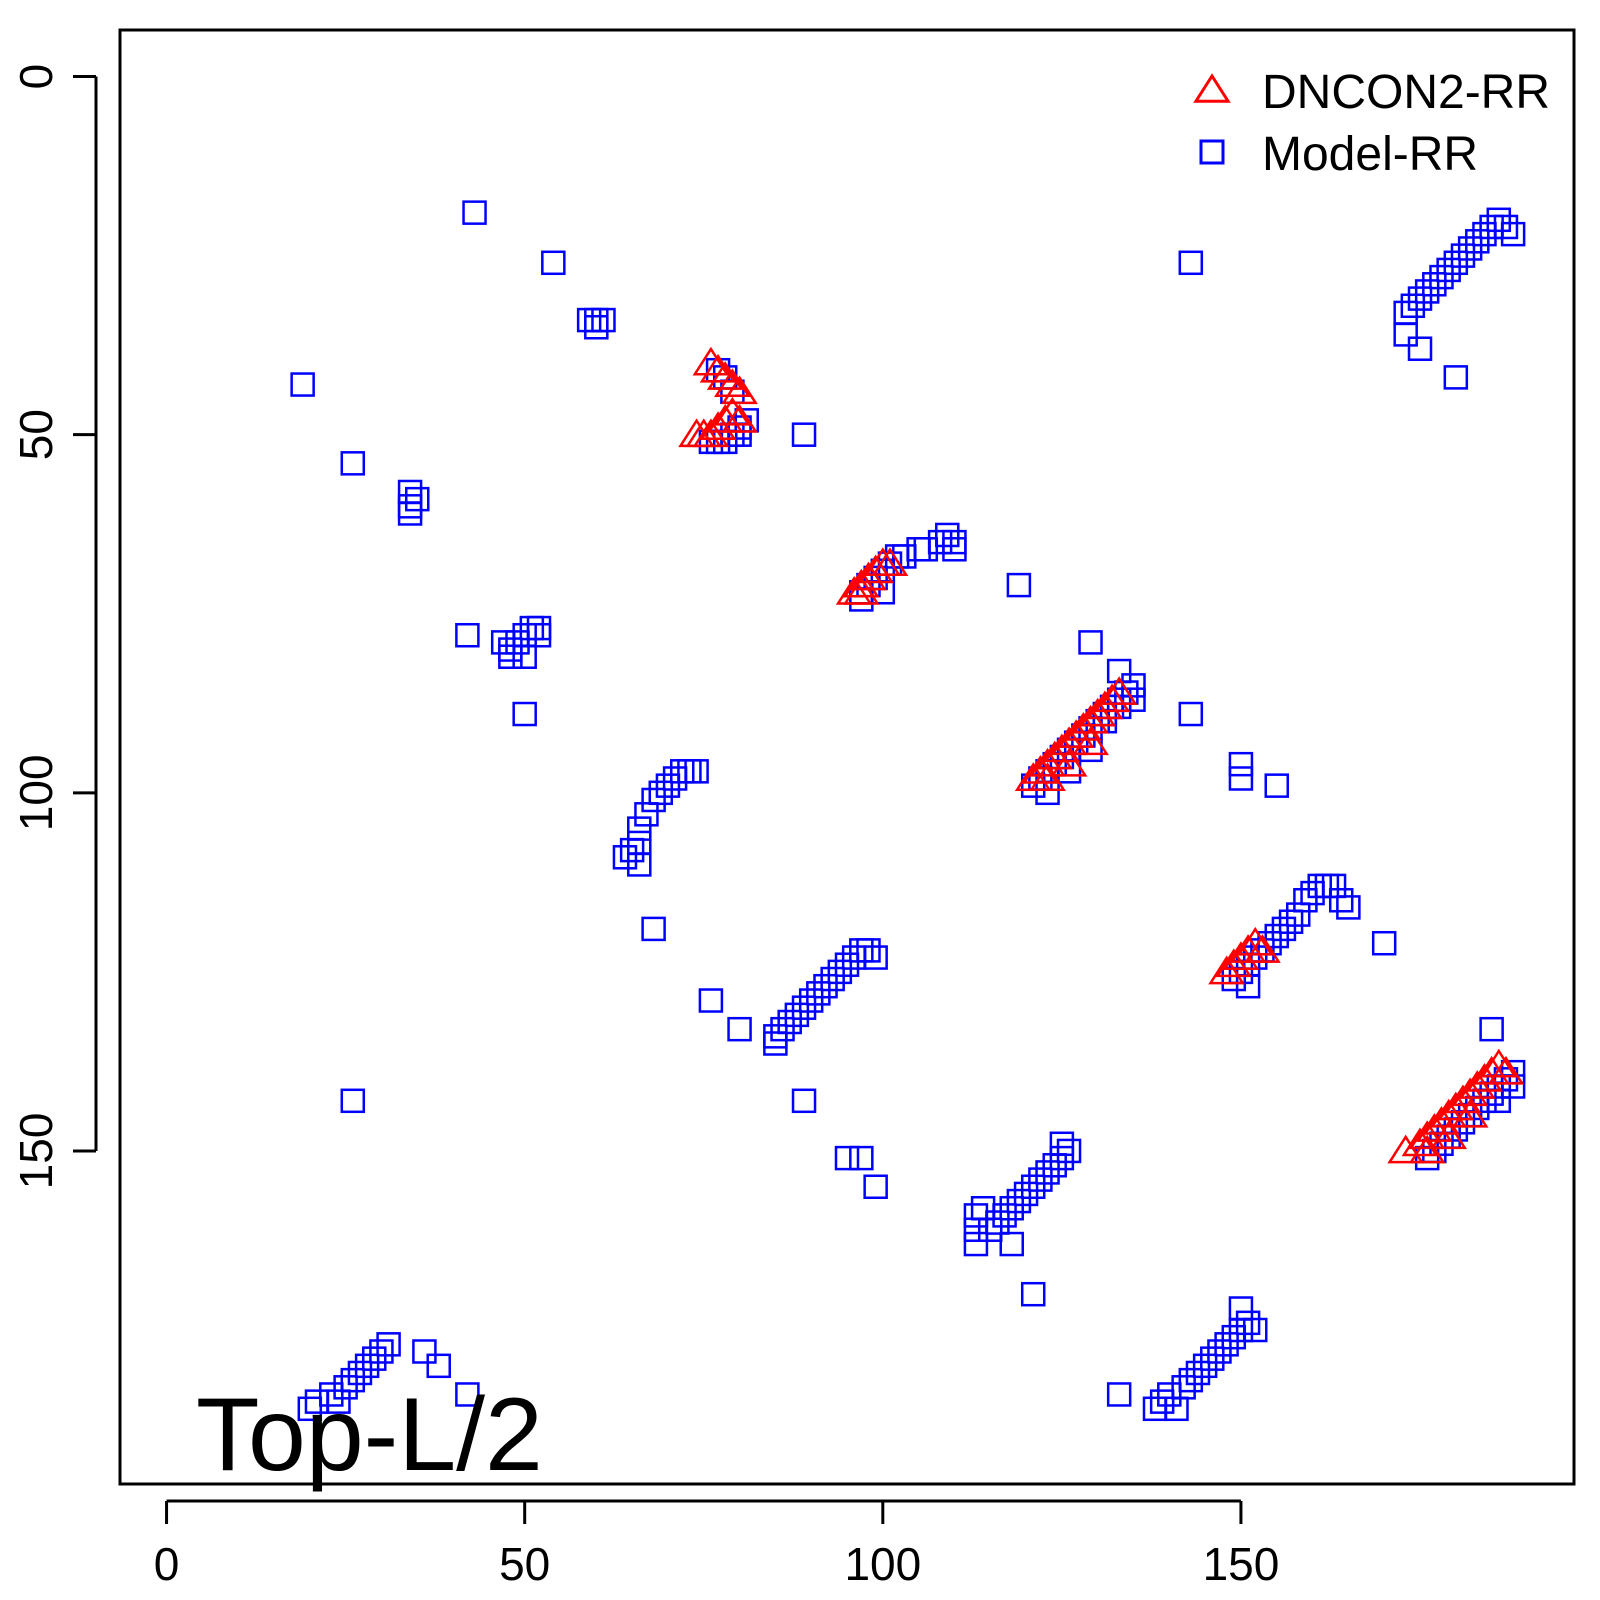 Image resolution: width=1600 pixels, height=1600 pixels. What do you see at coordinates (716, 1544) in the screenshot?
I see `x-axis: 0 50 100 150` at bounding box center [716, 1544].